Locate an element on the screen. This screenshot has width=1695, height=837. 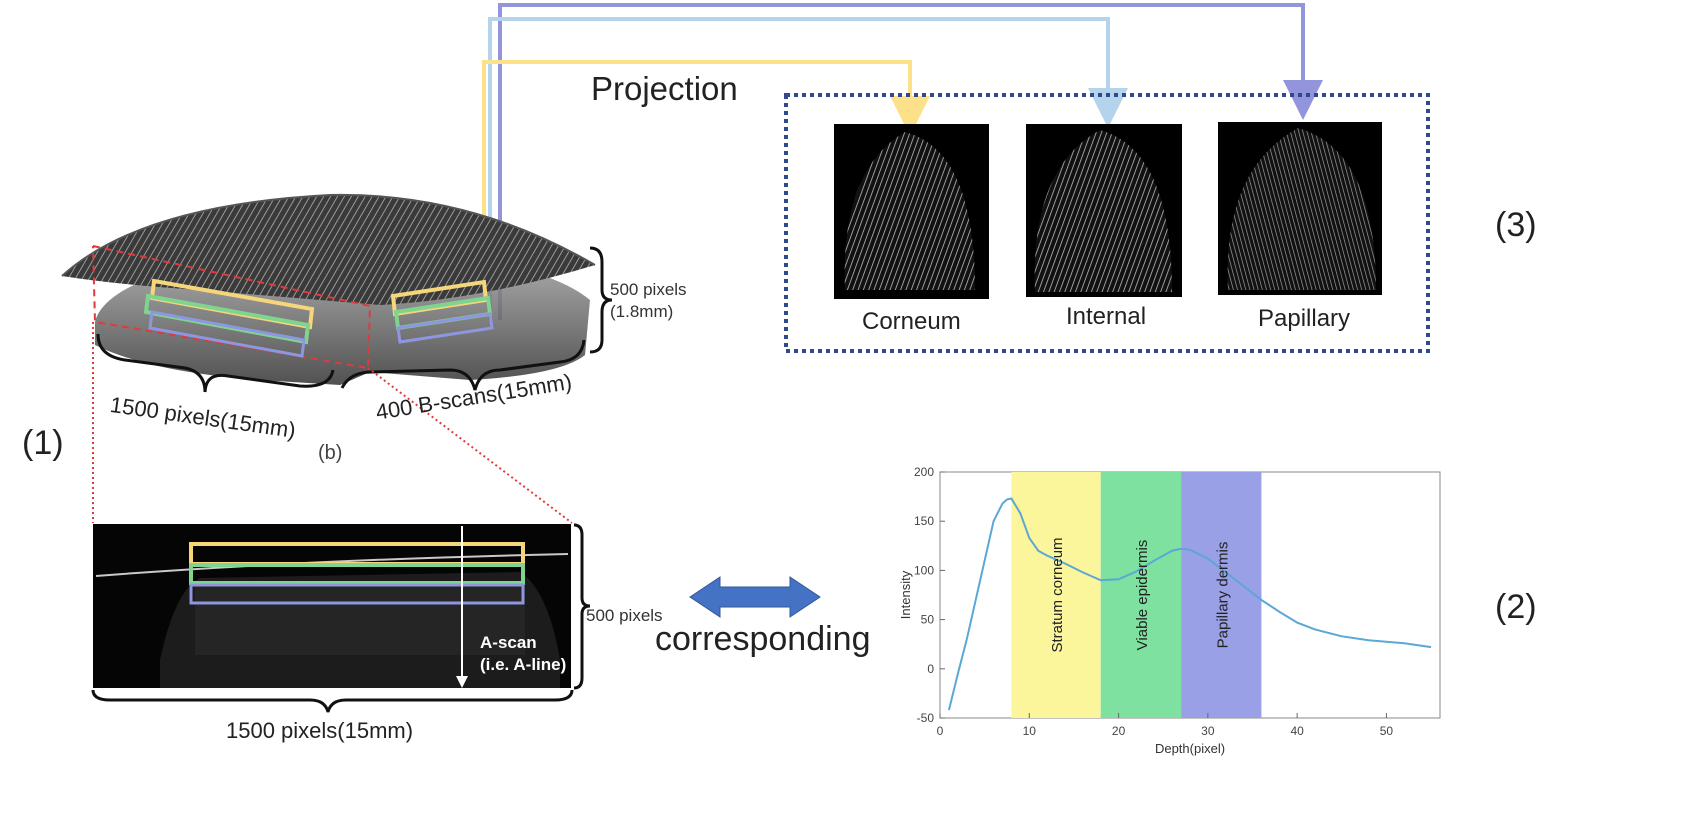
chart-ylabel: Intensity is located at coordinates (905, 594).